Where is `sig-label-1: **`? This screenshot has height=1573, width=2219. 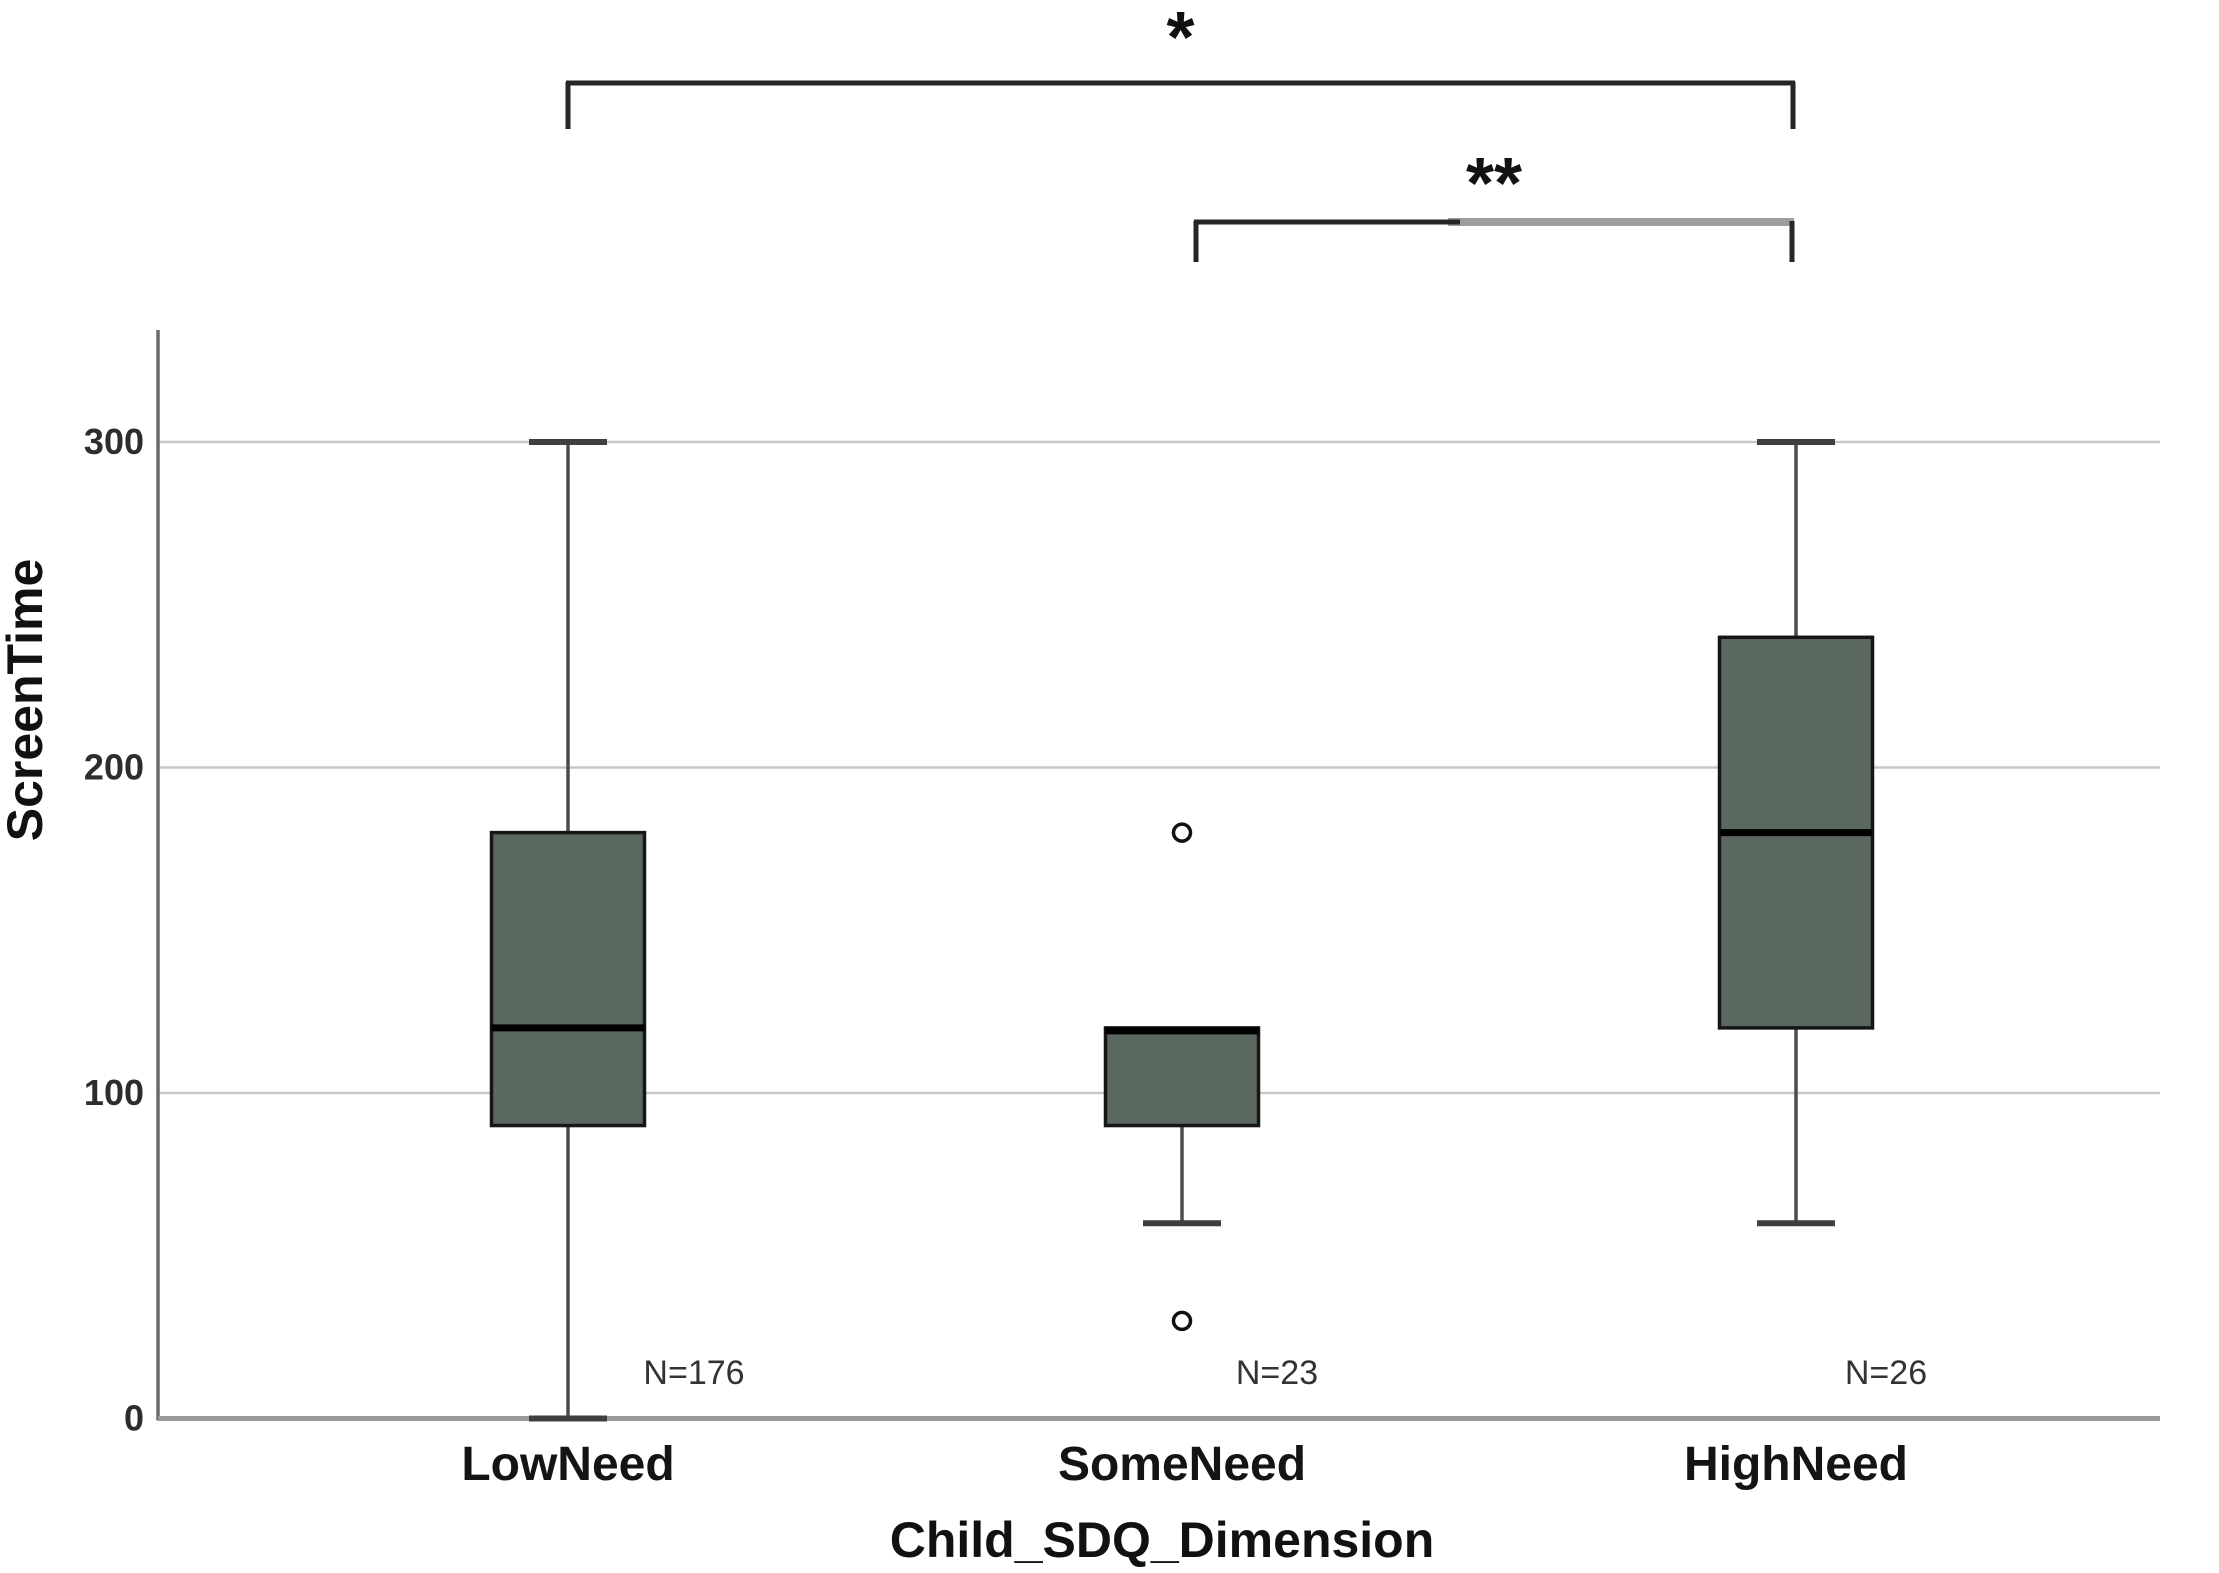 sig-label-1: ** is located at coordinates (1494, 184).